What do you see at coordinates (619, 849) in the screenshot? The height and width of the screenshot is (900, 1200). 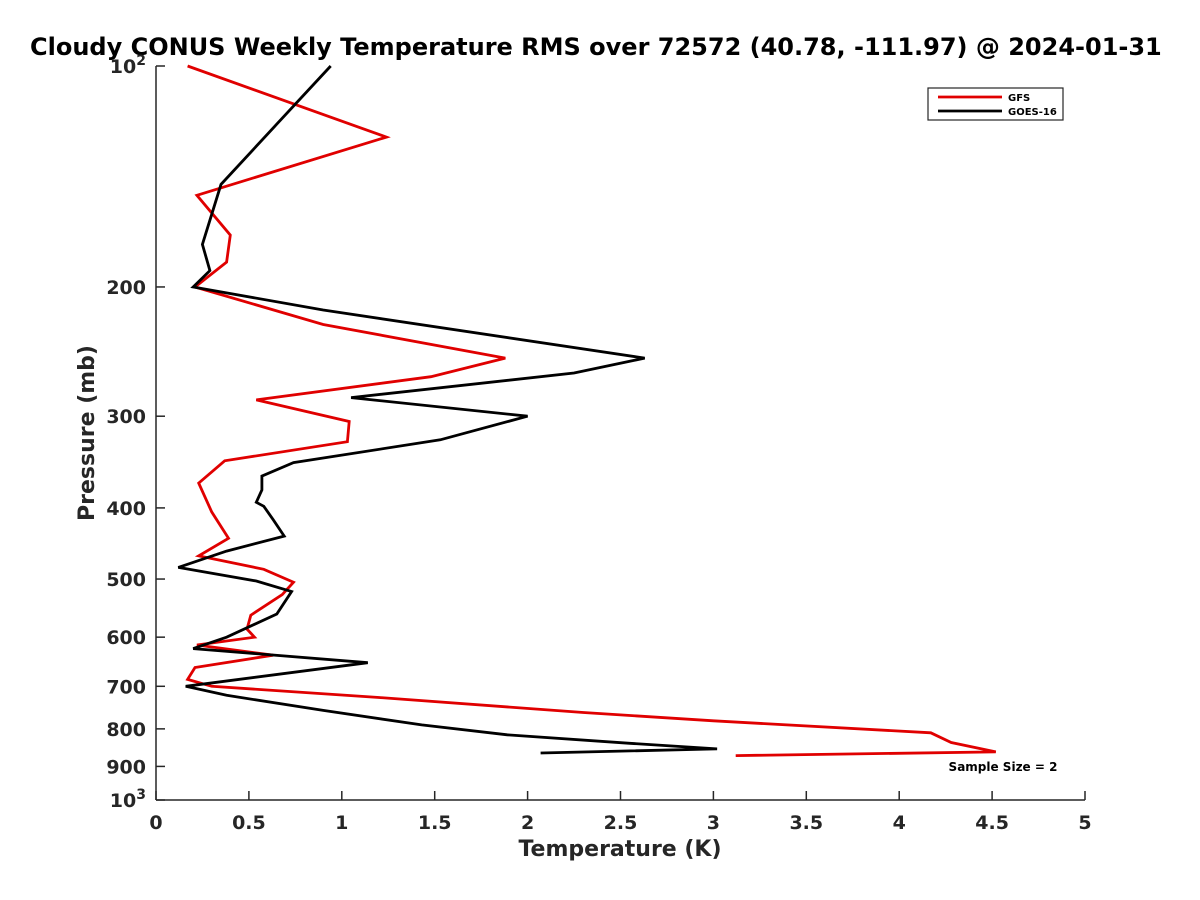 I see `x-axis-label: Temperature (K)` at bounding box center [619, 849].